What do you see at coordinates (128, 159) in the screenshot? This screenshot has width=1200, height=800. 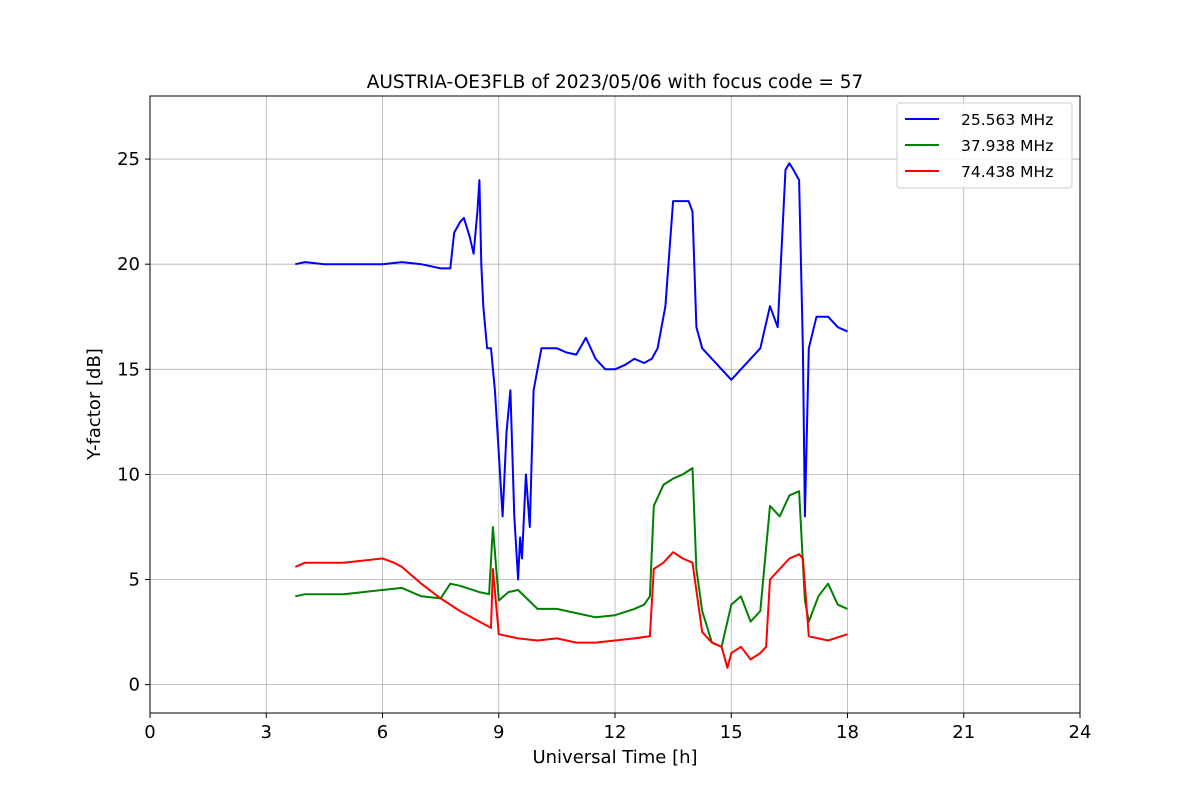 I see `y-tick-label: 25` at bounding box center [128, 159].